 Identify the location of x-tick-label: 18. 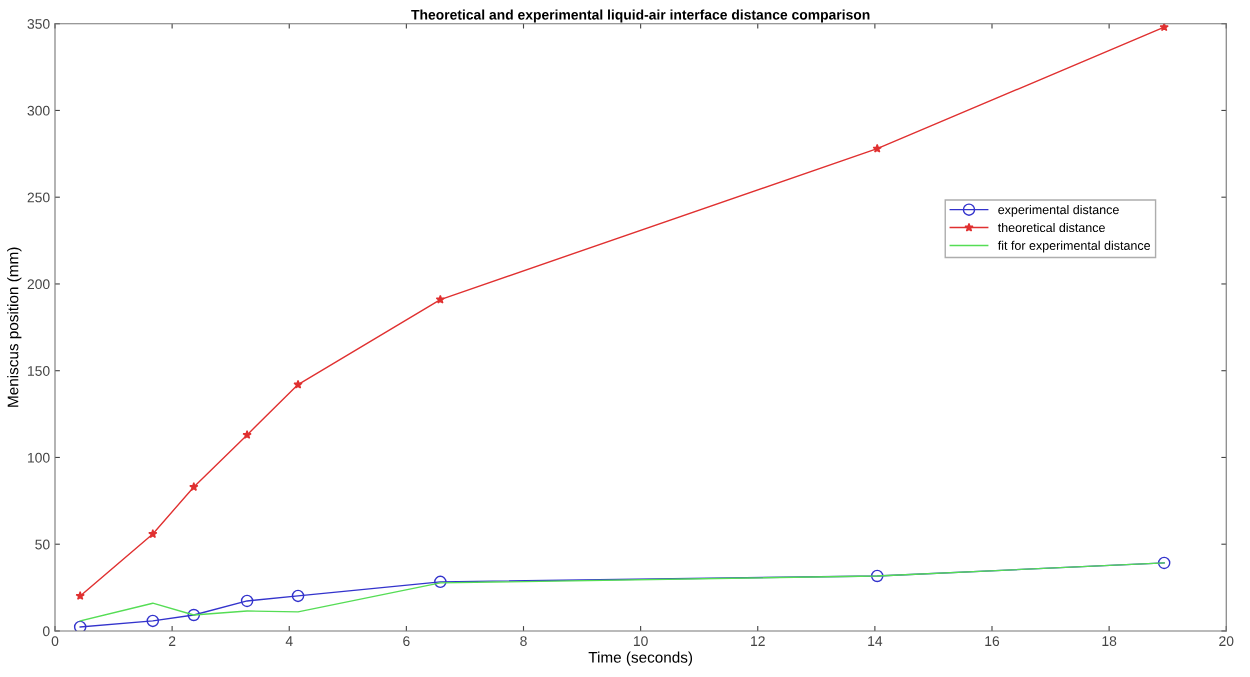
(1109, 641).